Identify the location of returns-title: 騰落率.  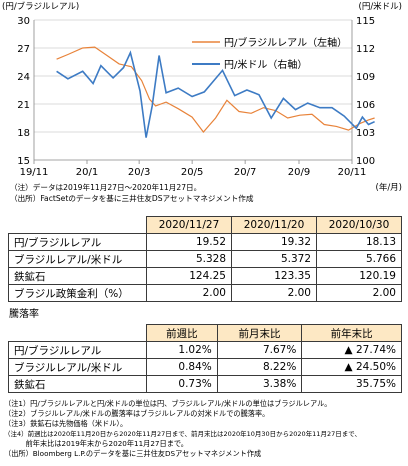
(24, 314).